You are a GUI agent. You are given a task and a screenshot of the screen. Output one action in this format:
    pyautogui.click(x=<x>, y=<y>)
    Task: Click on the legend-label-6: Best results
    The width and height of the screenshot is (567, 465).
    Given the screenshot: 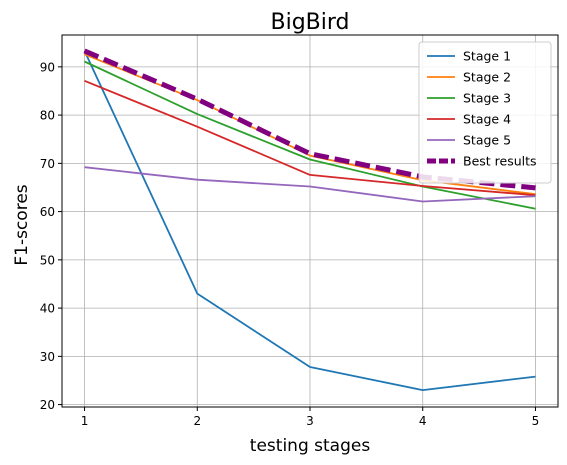 What is the action you would take?
    pyautogui.click(x=500, y=161)
    